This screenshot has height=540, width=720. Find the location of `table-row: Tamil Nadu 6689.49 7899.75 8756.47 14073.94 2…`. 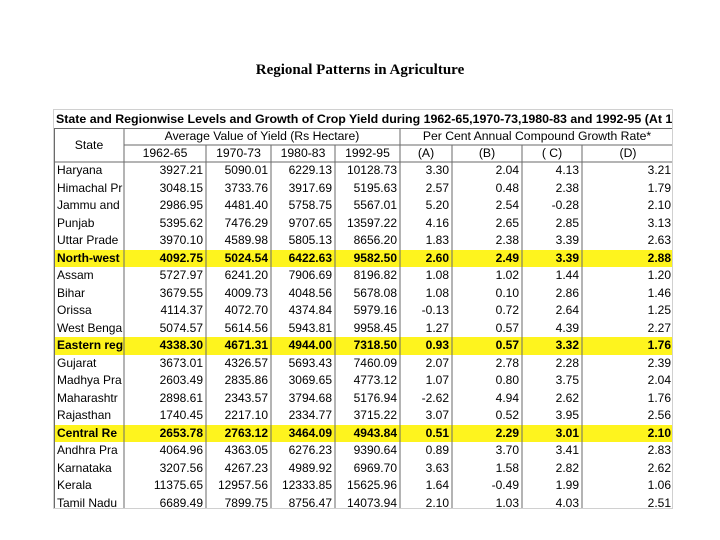

table-row: Tamil Nadu 6689.49 7899.75 8756.47 14073.94 2… is located at coordinates (363, 502).